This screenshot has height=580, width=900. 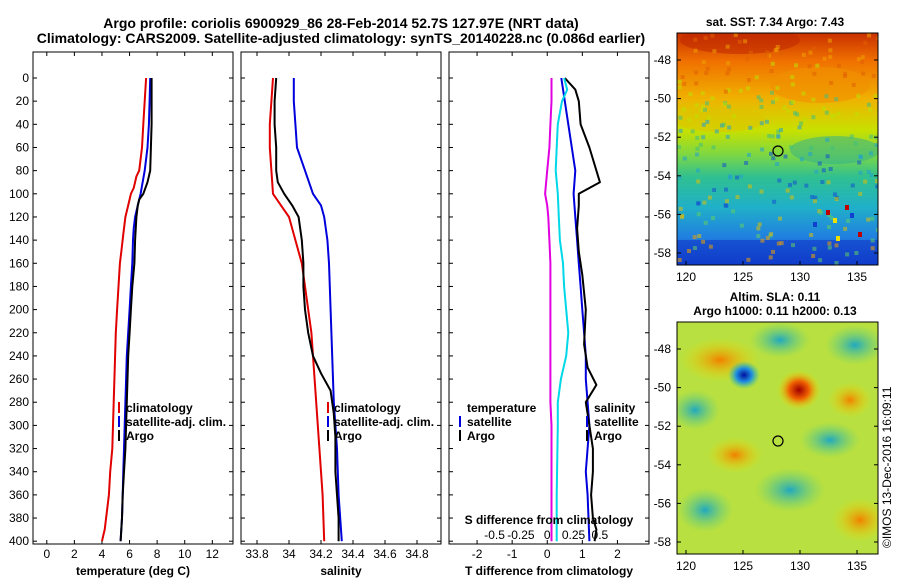 What do you see at coordinates (19, 217) in the screenshot?
I see `depth-tick-label: 120` at bounding box center [19, 217].